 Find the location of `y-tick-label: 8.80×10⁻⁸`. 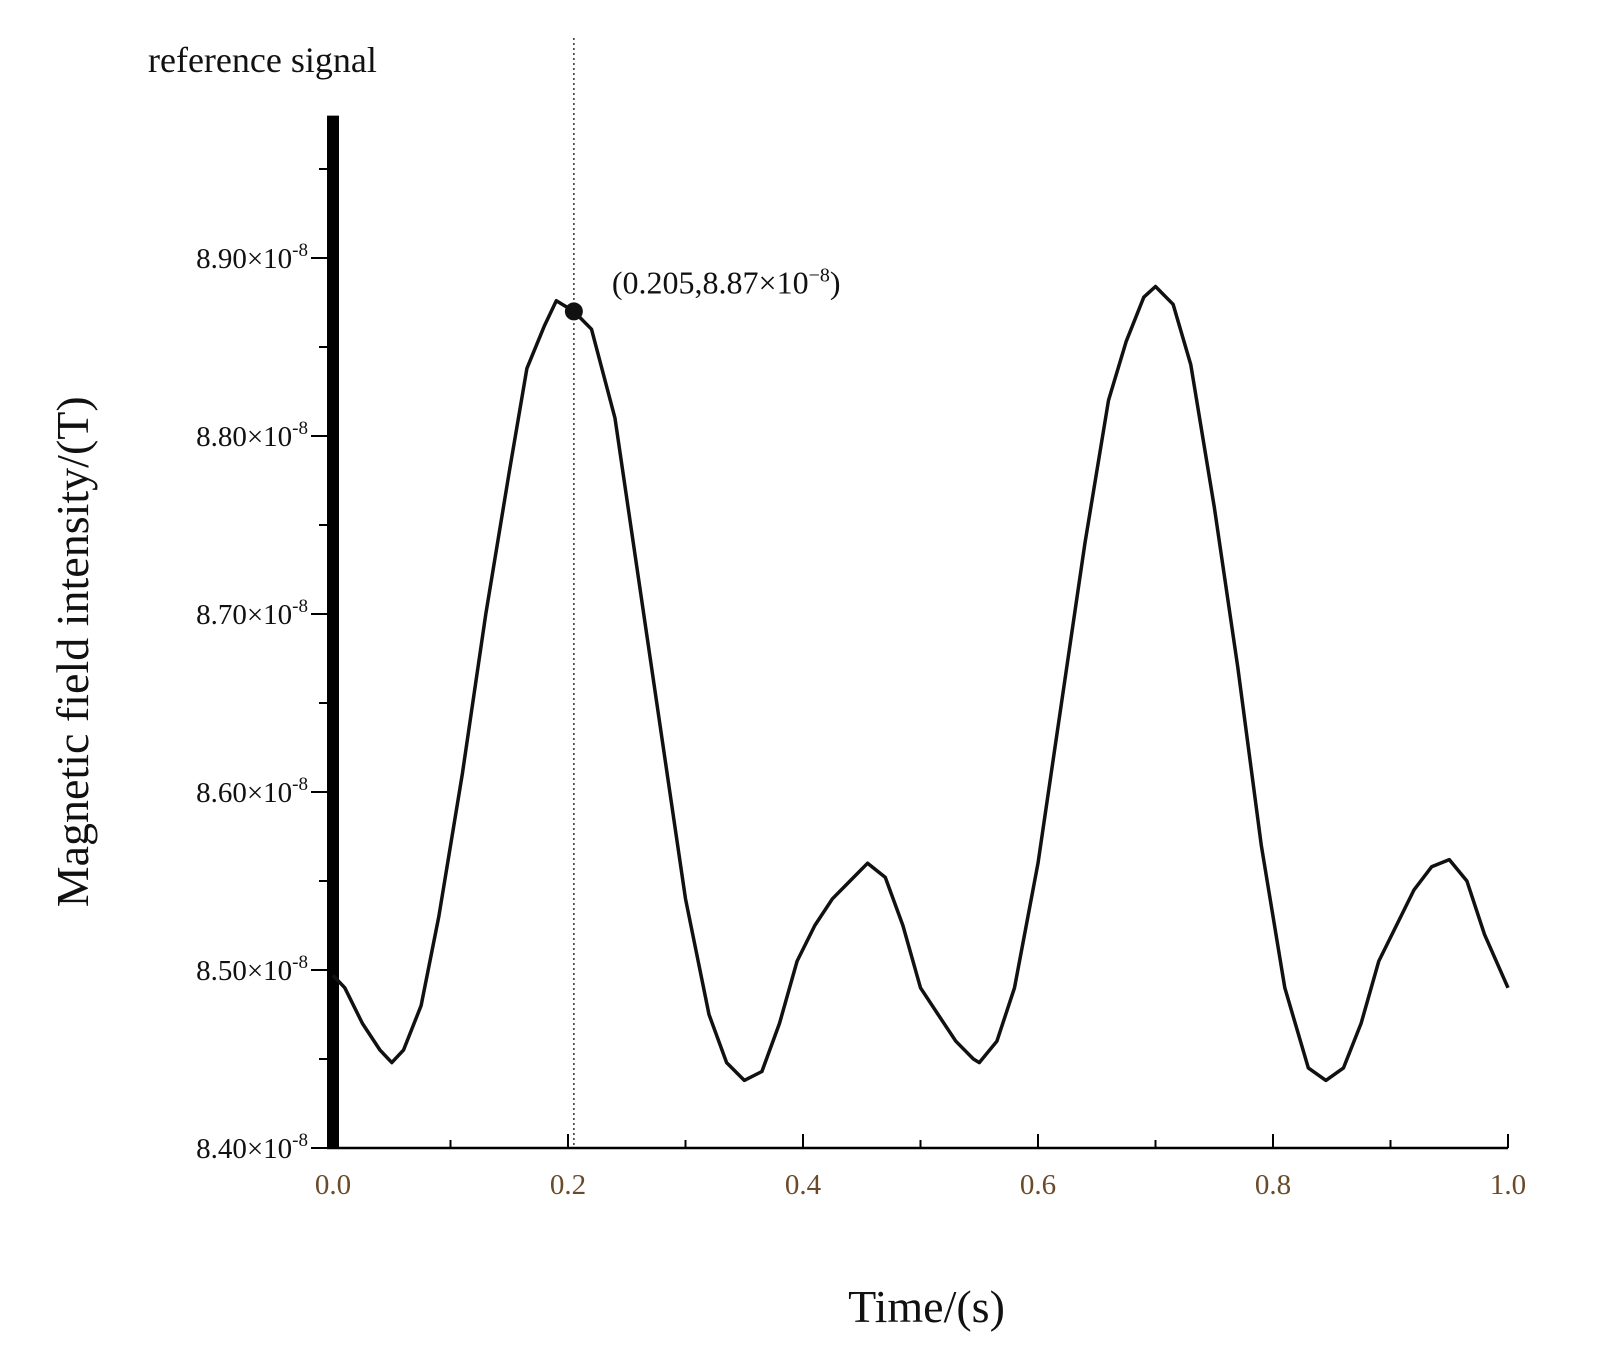

y-tick-label: 8.80×10⁻⁸ is located at coordinates (252, 435).